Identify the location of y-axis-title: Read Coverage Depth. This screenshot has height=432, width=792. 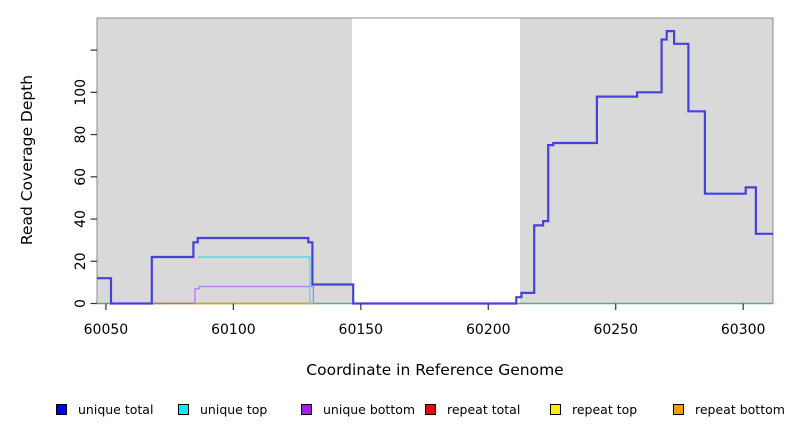
(27, 160).